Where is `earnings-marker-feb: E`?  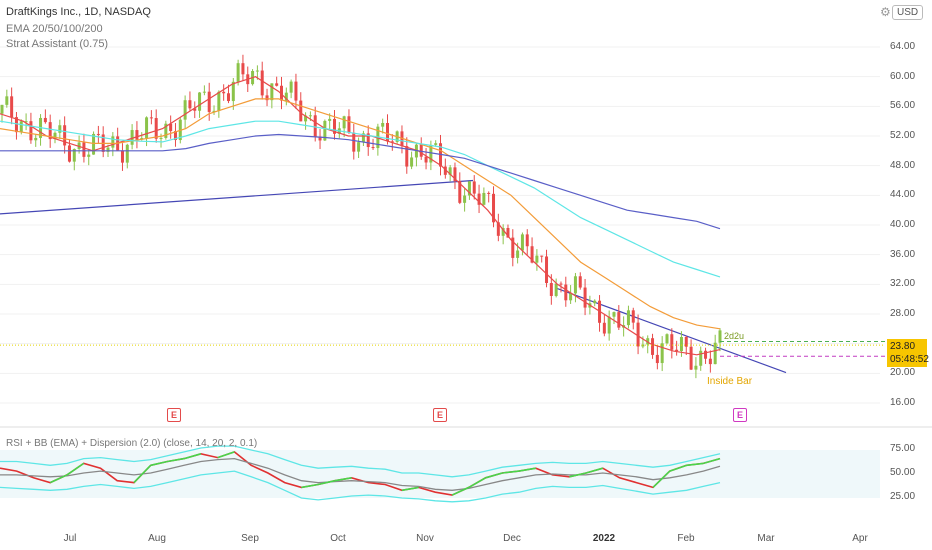
earnings-marker-feb: E is located at coordinates (740, 415).